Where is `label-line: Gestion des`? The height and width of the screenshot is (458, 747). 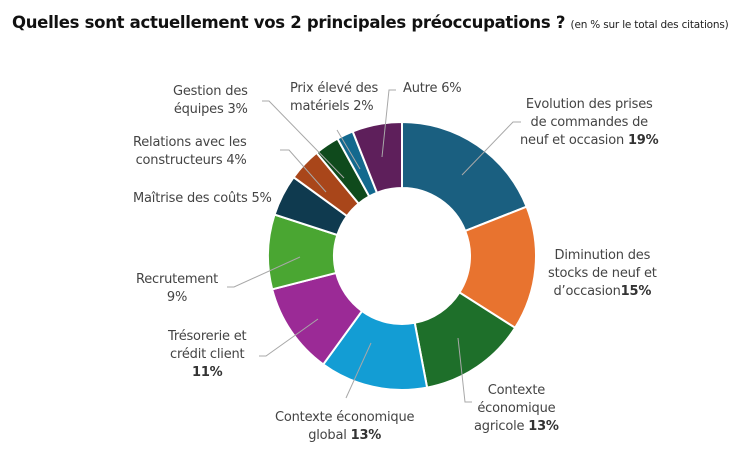
label-line: Gestion des is located at coordinates (210, 91).